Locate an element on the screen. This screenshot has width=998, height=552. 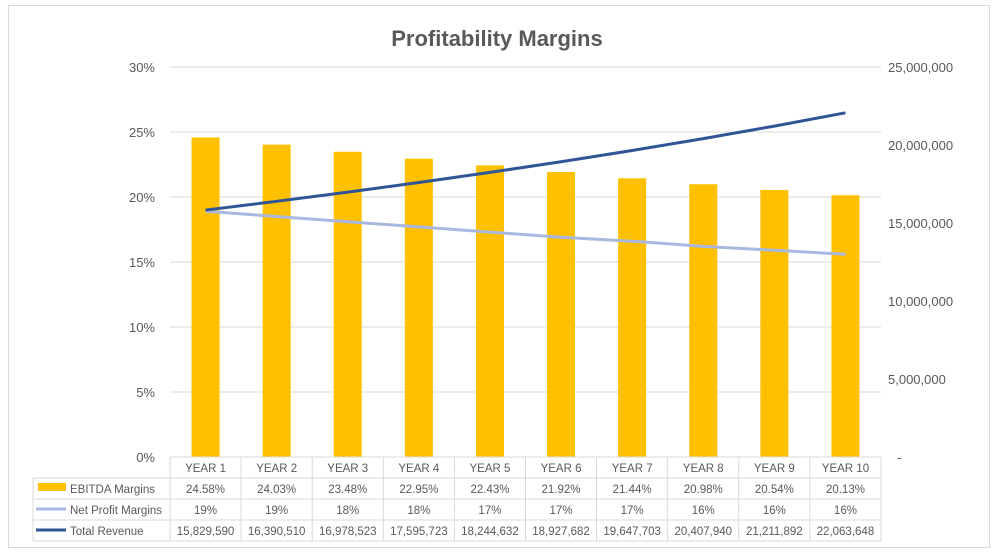
data-table-value: 20.13% is located at coordinates (845, 490).